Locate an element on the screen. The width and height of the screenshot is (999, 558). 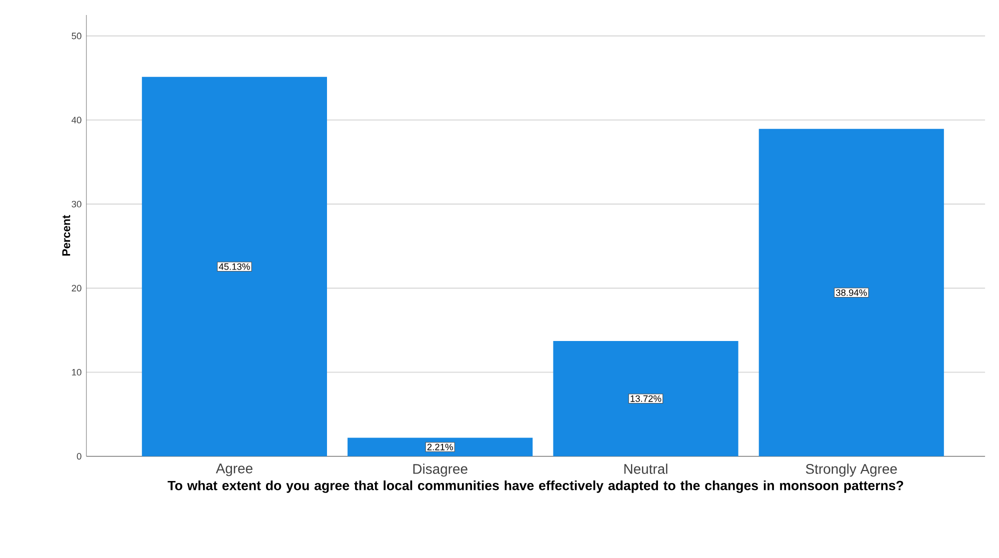
y-tick-label: 50 is located at coordinates (77, 36).